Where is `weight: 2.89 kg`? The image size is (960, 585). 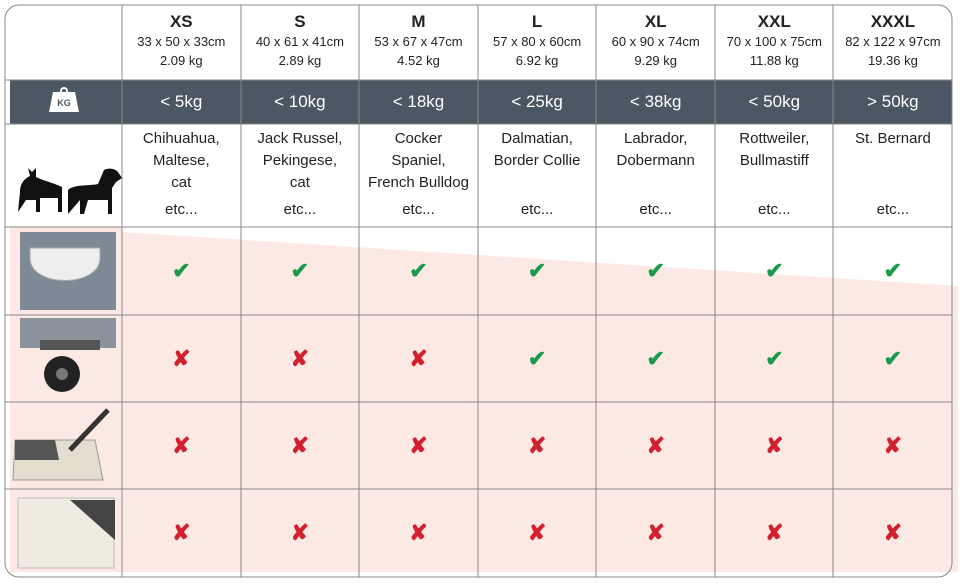 weight: 2.89 kg is located at coordinates (300, 60).